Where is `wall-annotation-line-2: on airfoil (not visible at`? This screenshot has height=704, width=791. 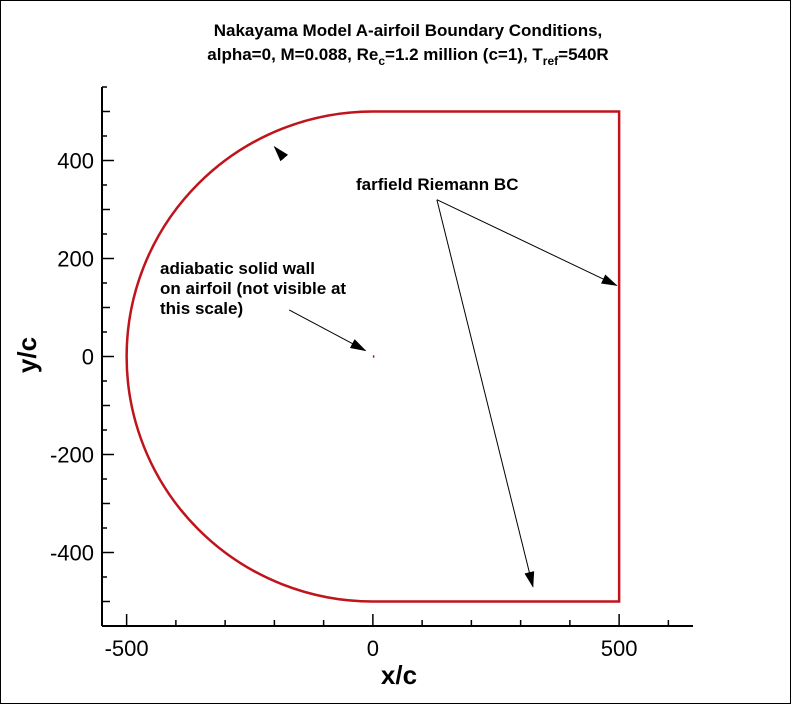 wall-annotation-line-2: on airfoil (not visible at is located at coordinates (253, 288).